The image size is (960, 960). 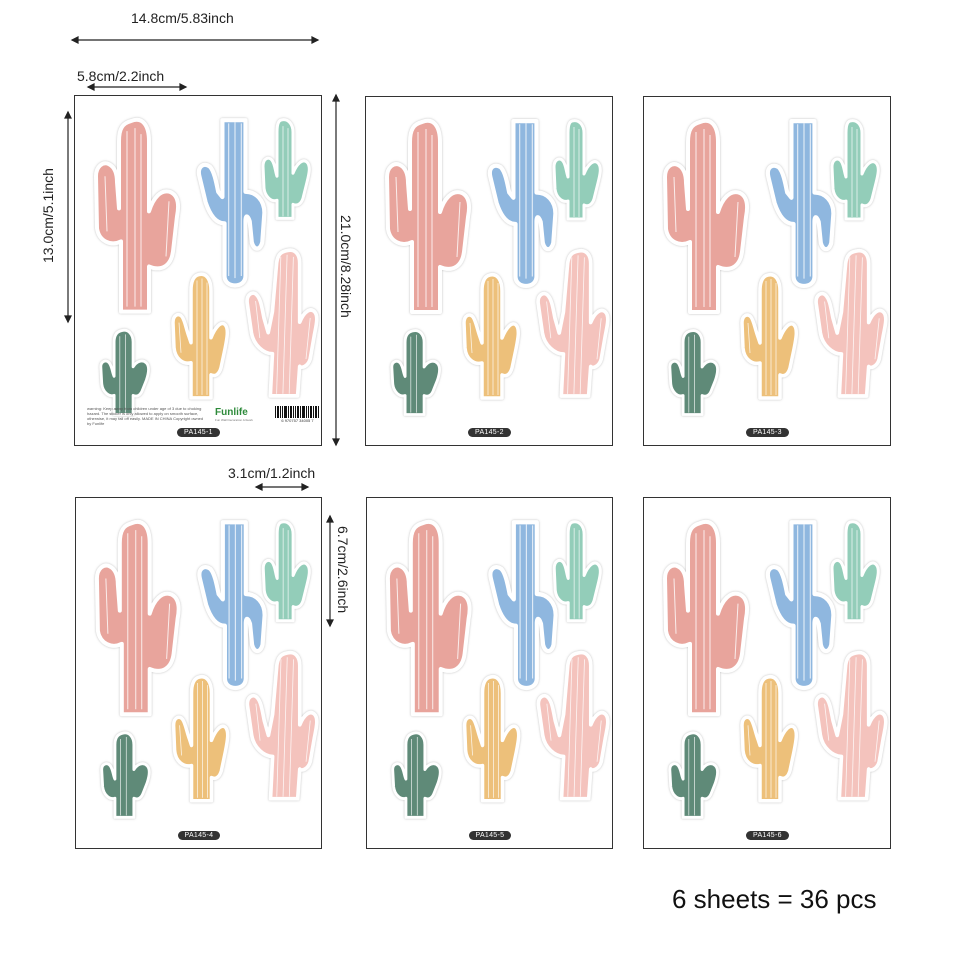 I want to click on sticker-sheet: PA145-3, so click(x=767, y=271).